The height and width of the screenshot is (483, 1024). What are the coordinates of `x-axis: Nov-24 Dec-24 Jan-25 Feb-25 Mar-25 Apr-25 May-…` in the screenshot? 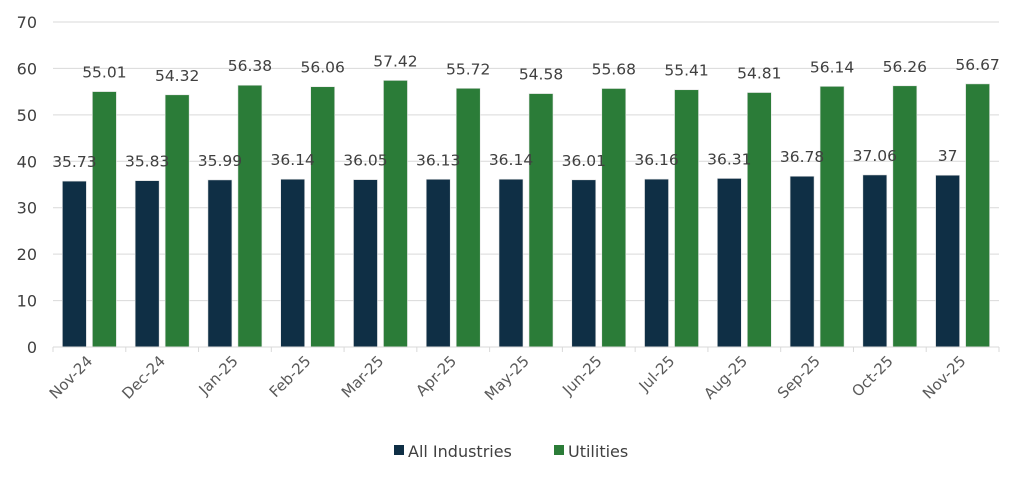 It's located at (523, 375).